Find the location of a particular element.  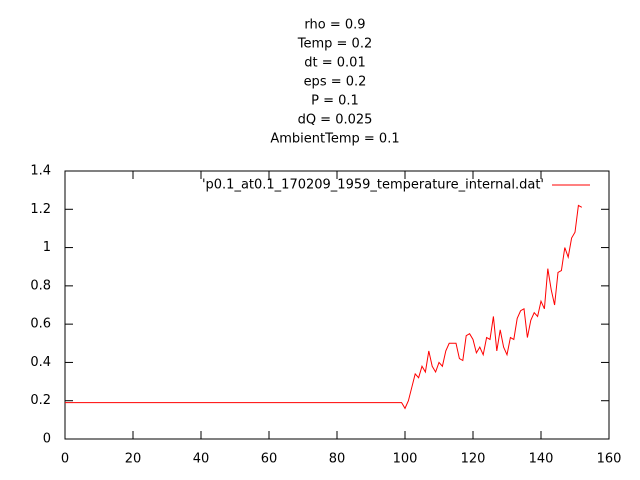

y-tick-label: 1 is located at coordinates (47, 247).